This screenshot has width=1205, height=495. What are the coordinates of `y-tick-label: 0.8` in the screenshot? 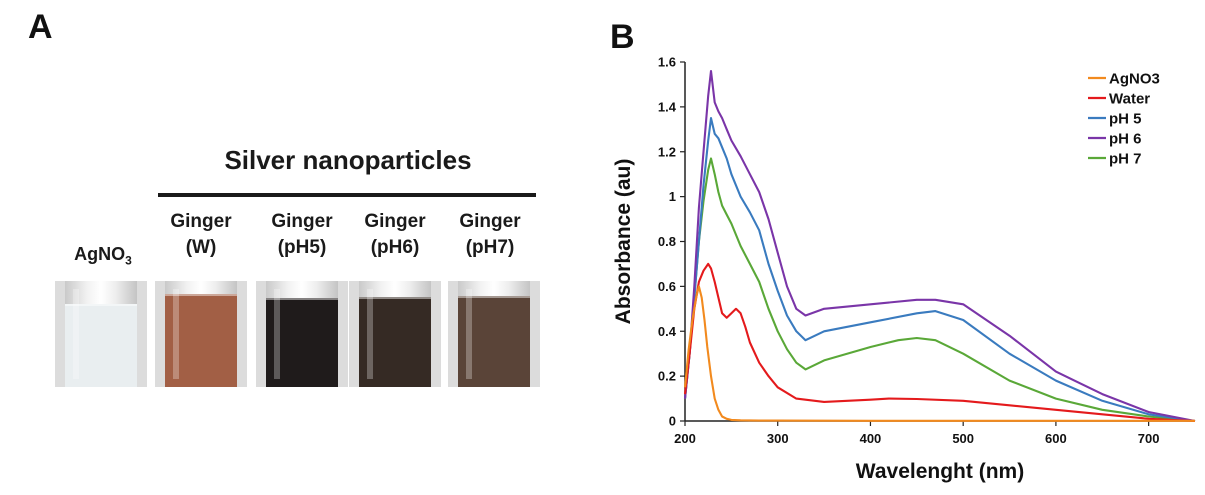 It's located at (667, 241).